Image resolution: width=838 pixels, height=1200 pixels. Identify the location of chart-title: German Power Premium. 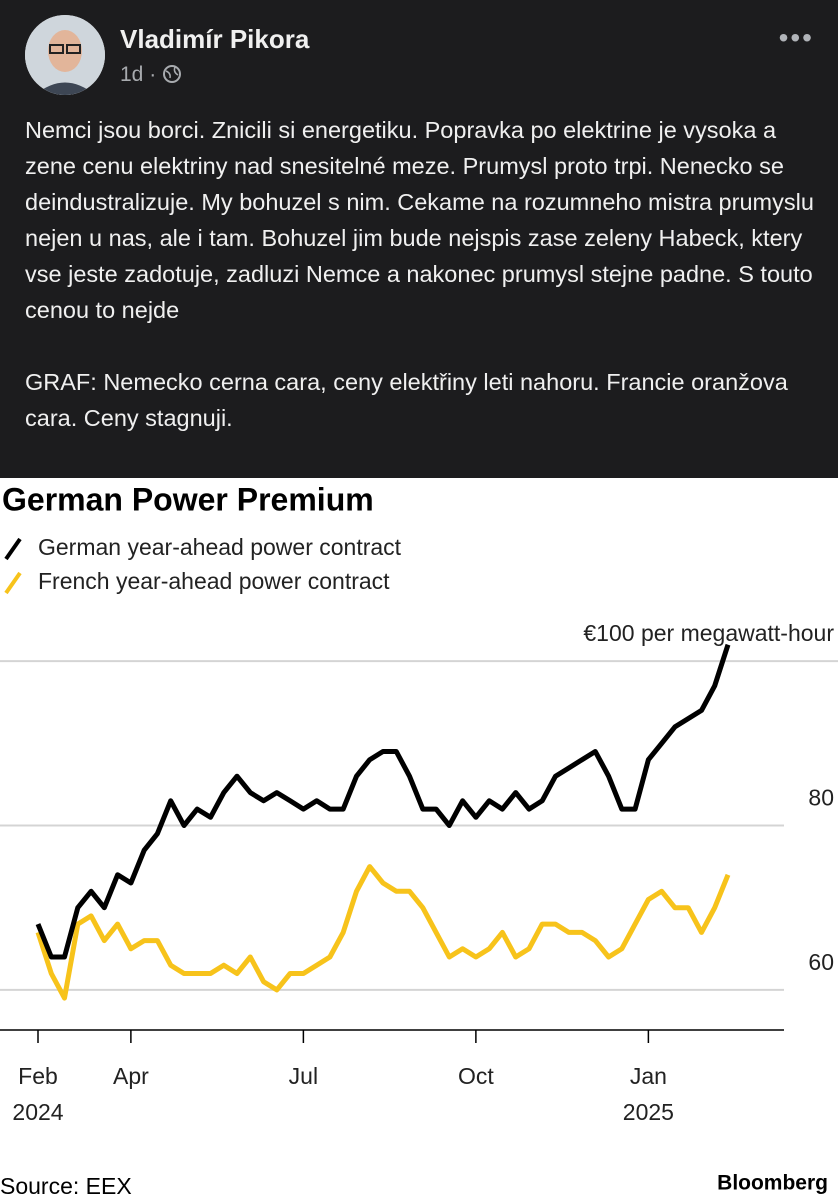
(188, 499).